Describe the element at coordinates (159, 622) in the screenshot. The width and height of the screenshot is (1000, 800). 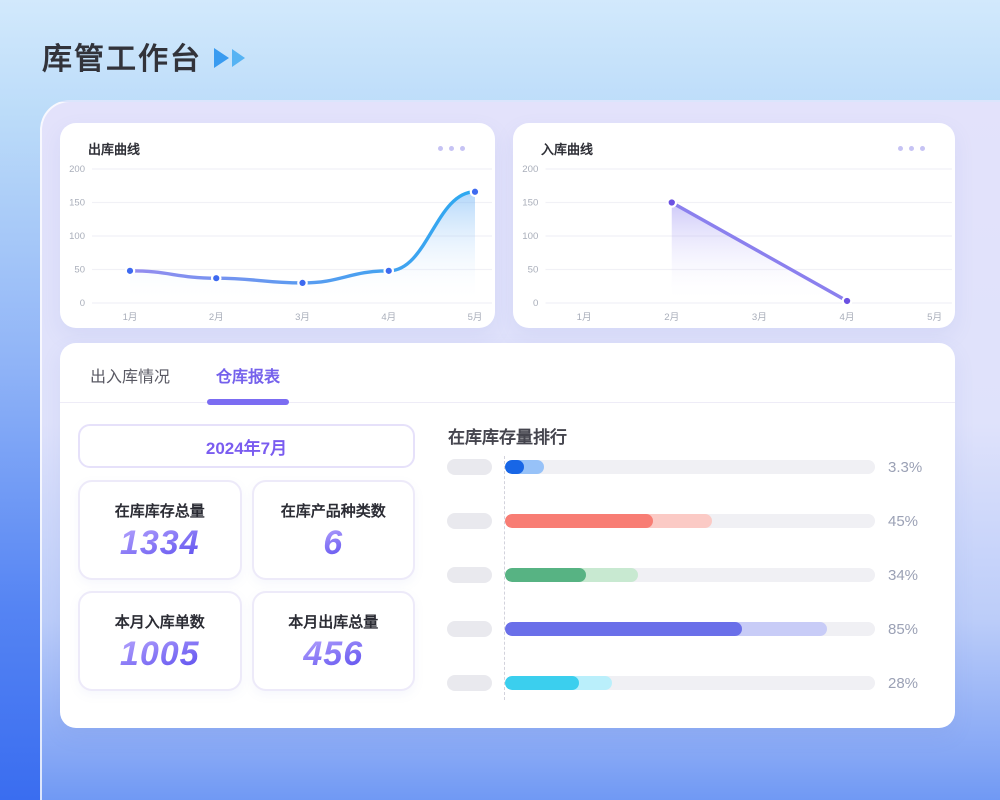
I see `stat-label: 本月入库单数` at that location.